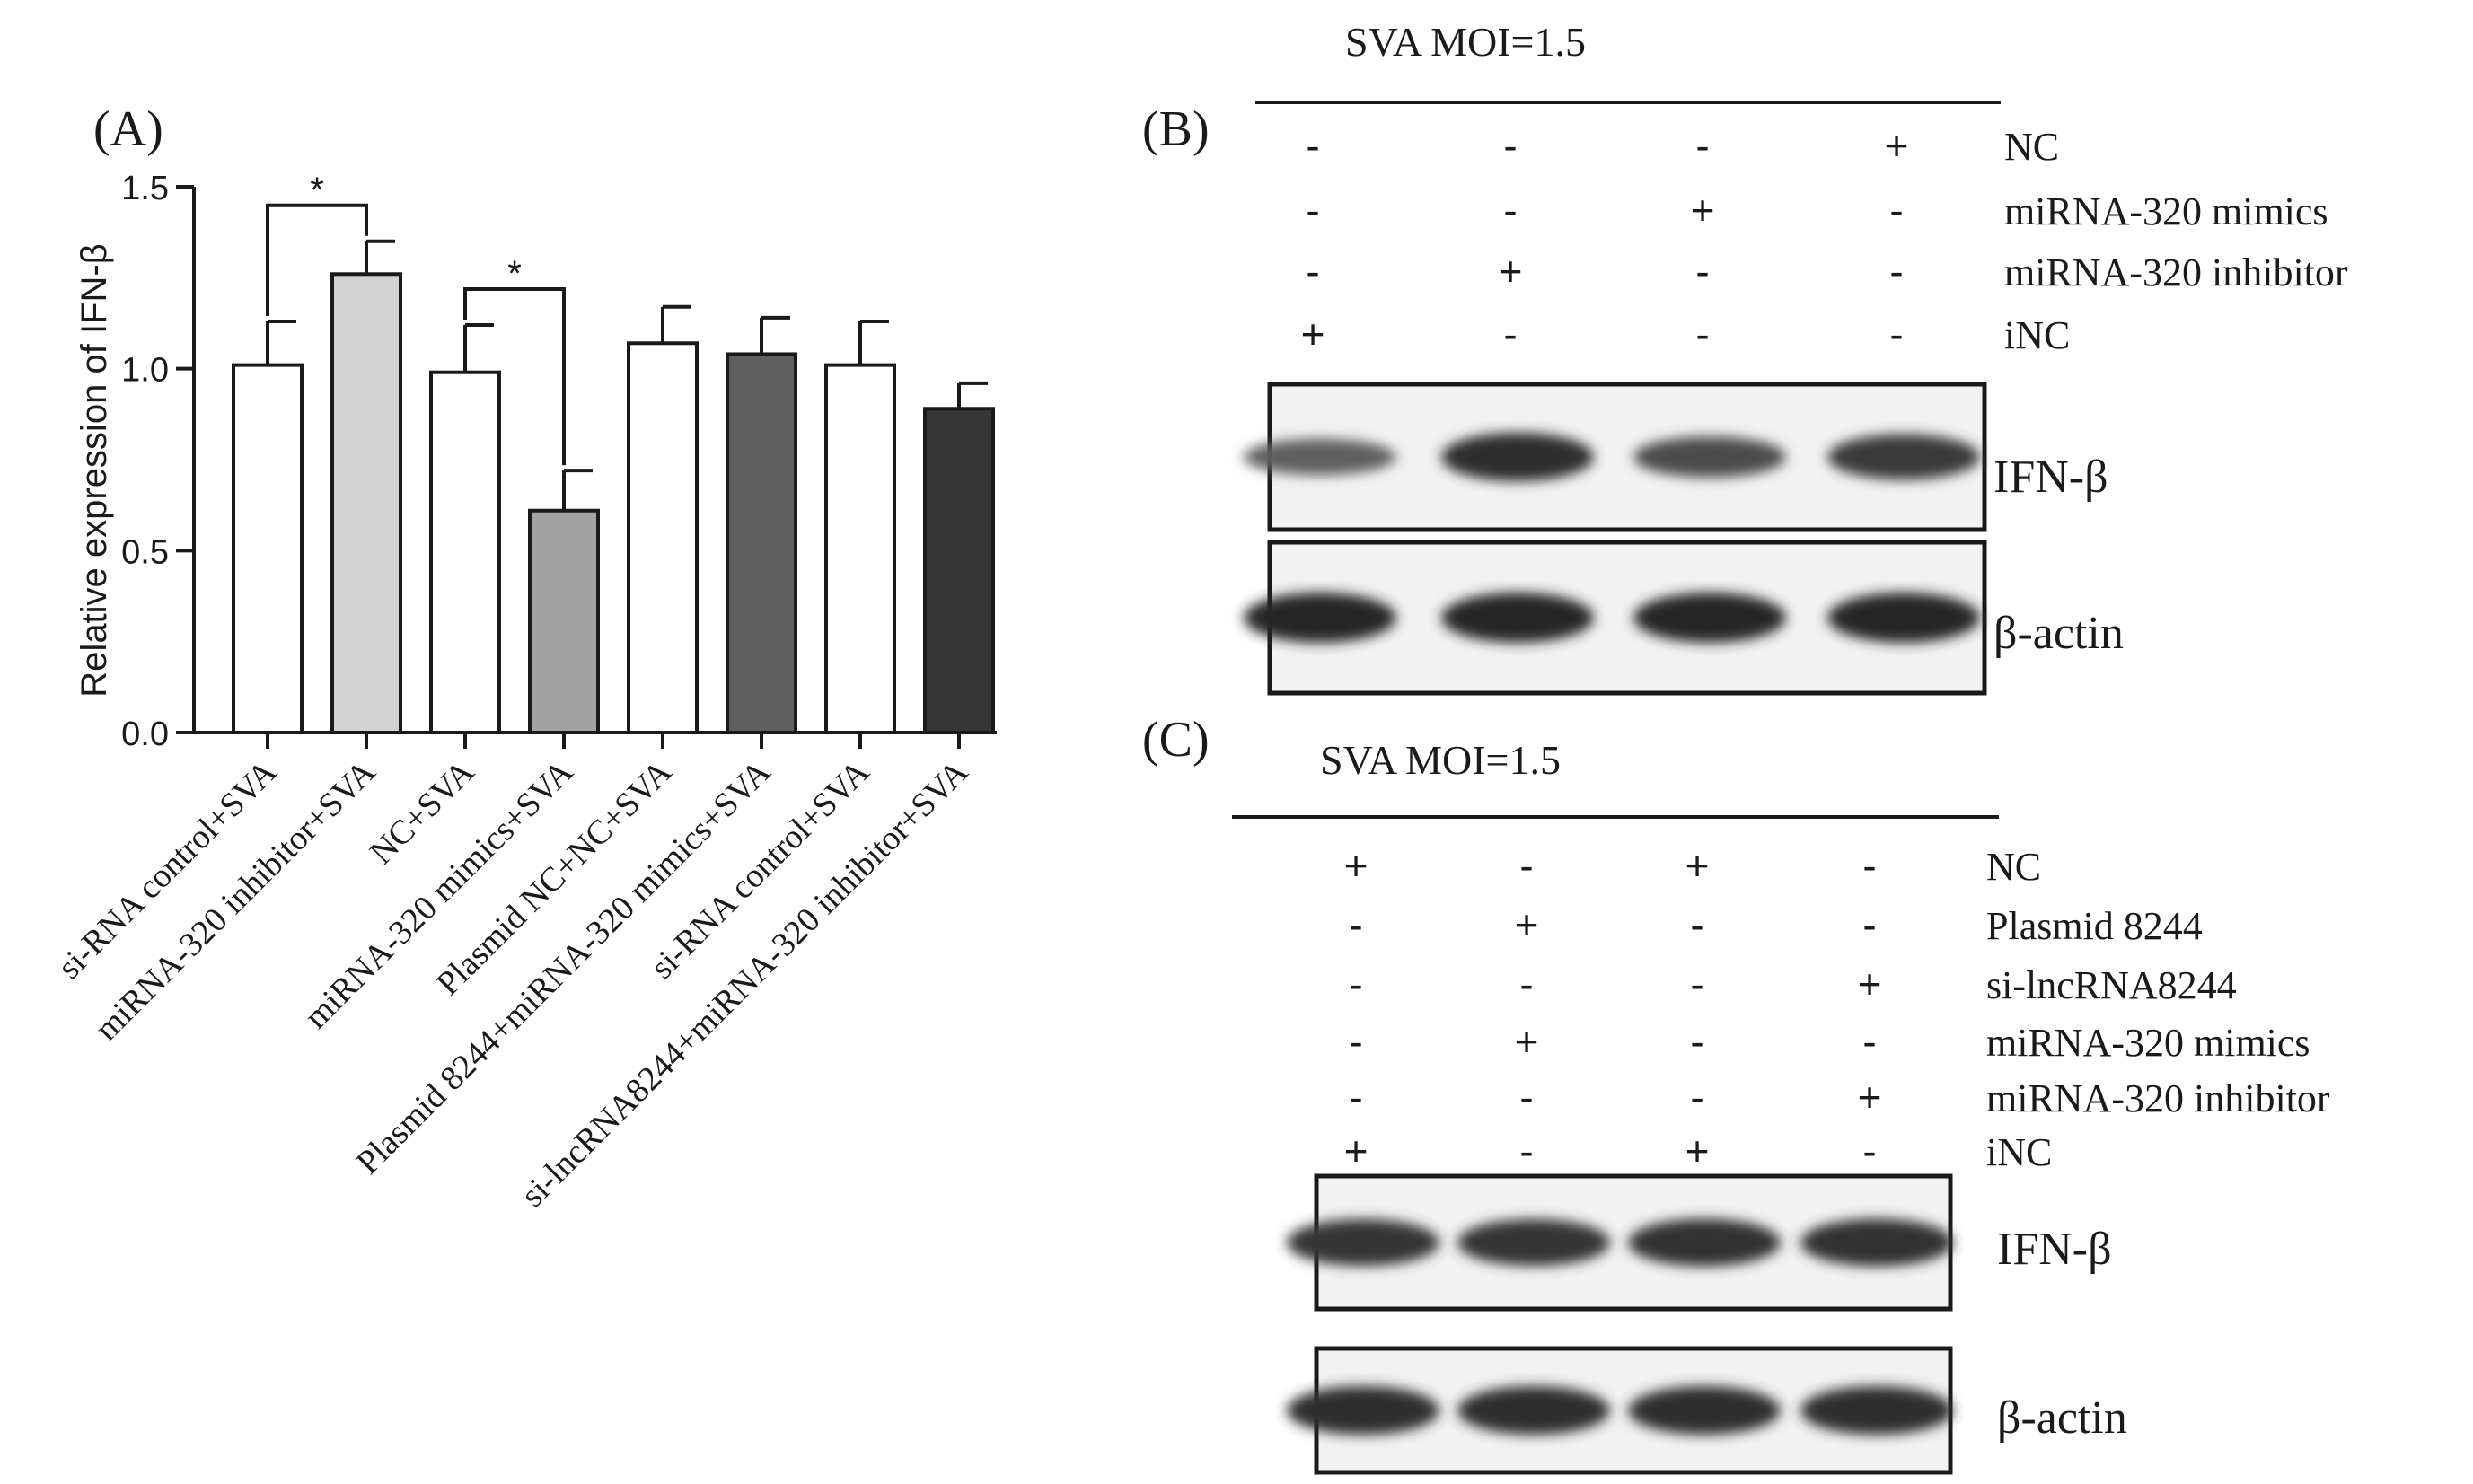 The height and width of the screenshot is (1484, 2473). Describe the element at coordinates (94, 470) in the screenshot. I see `y-axis-label: Relative expression of IFN-β` at that location.